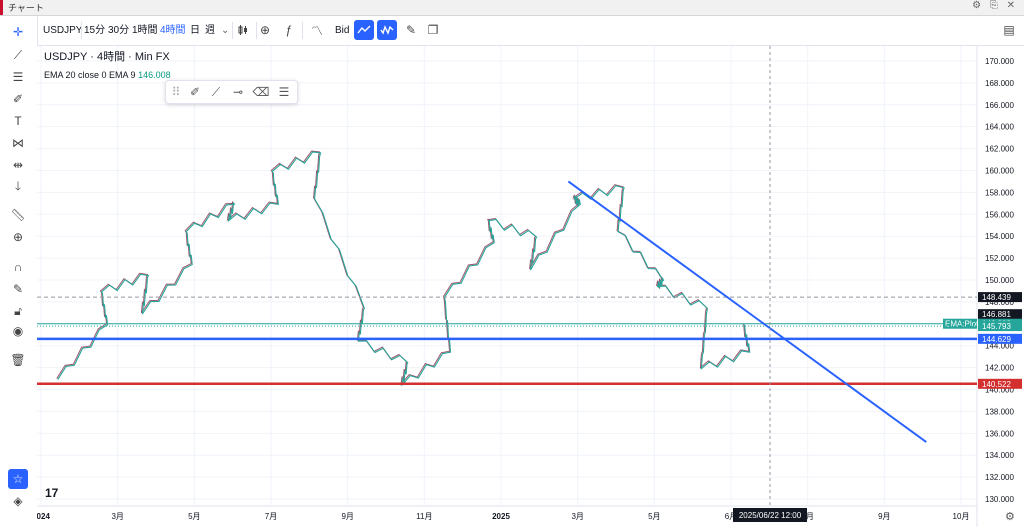 The height and width of the screenshot is (527, 1024). Describe the element at coordinates (731, 516) in the screenshot. I see `x-tick-label: 6月` at that location.